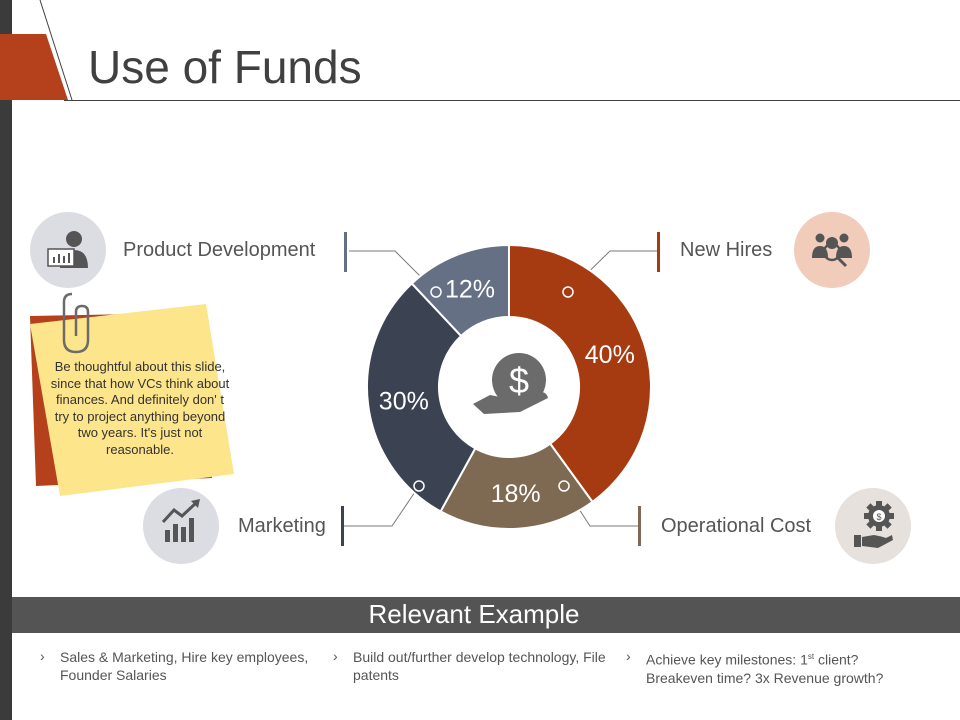  What do you see at coordinates (873, 526) in the screenshot?
I see `gear-money-icon: $` at bounding box center [873, 526].